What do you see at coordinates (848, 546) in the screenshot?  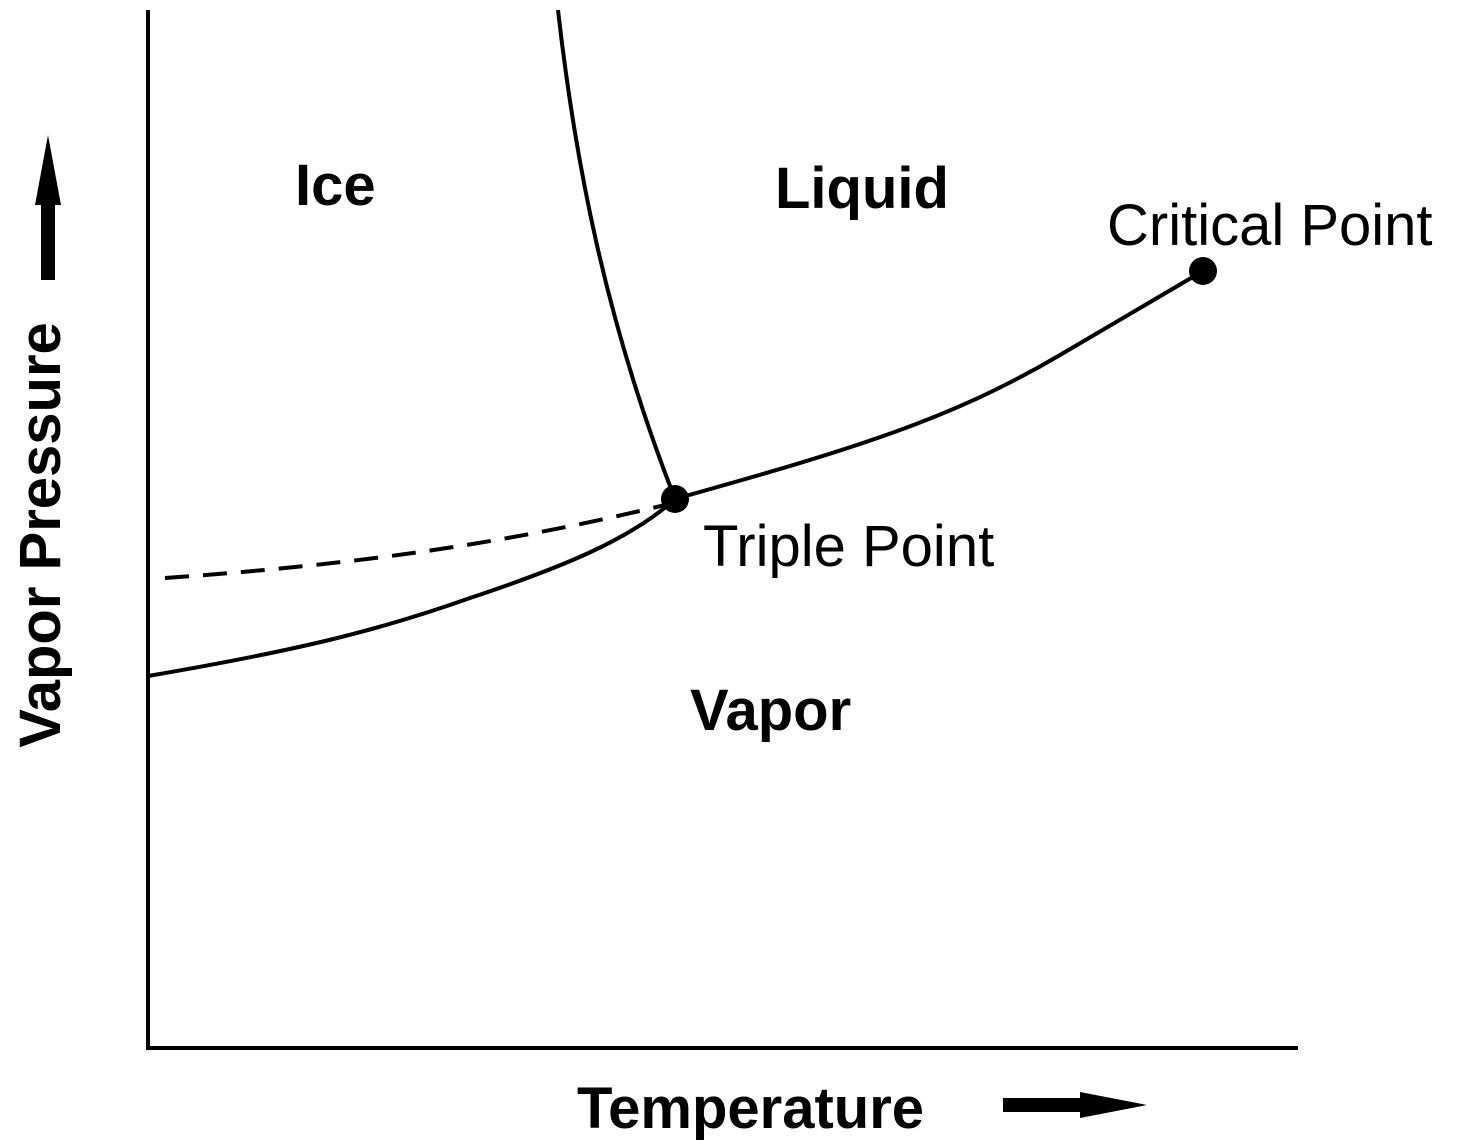 I see `point-label: Triple Point` at bounding box center [848, 546].